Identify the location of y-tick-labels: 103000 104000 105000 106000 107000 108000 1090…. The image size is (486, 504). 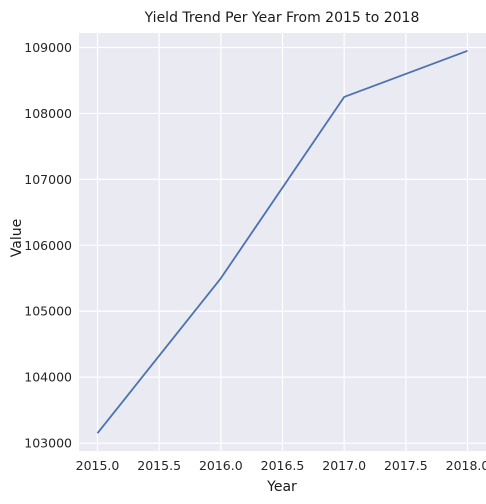
(48, 245).